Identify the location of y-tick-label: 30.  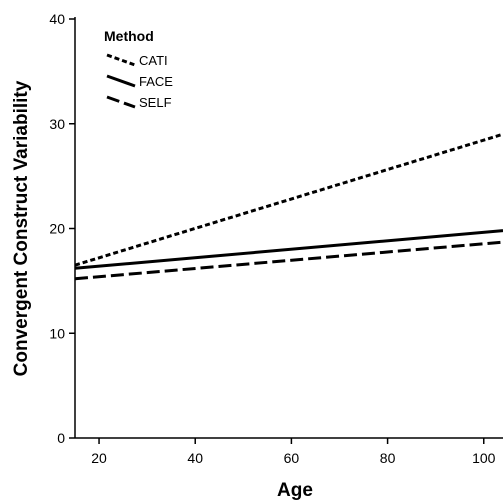
(57, 124).